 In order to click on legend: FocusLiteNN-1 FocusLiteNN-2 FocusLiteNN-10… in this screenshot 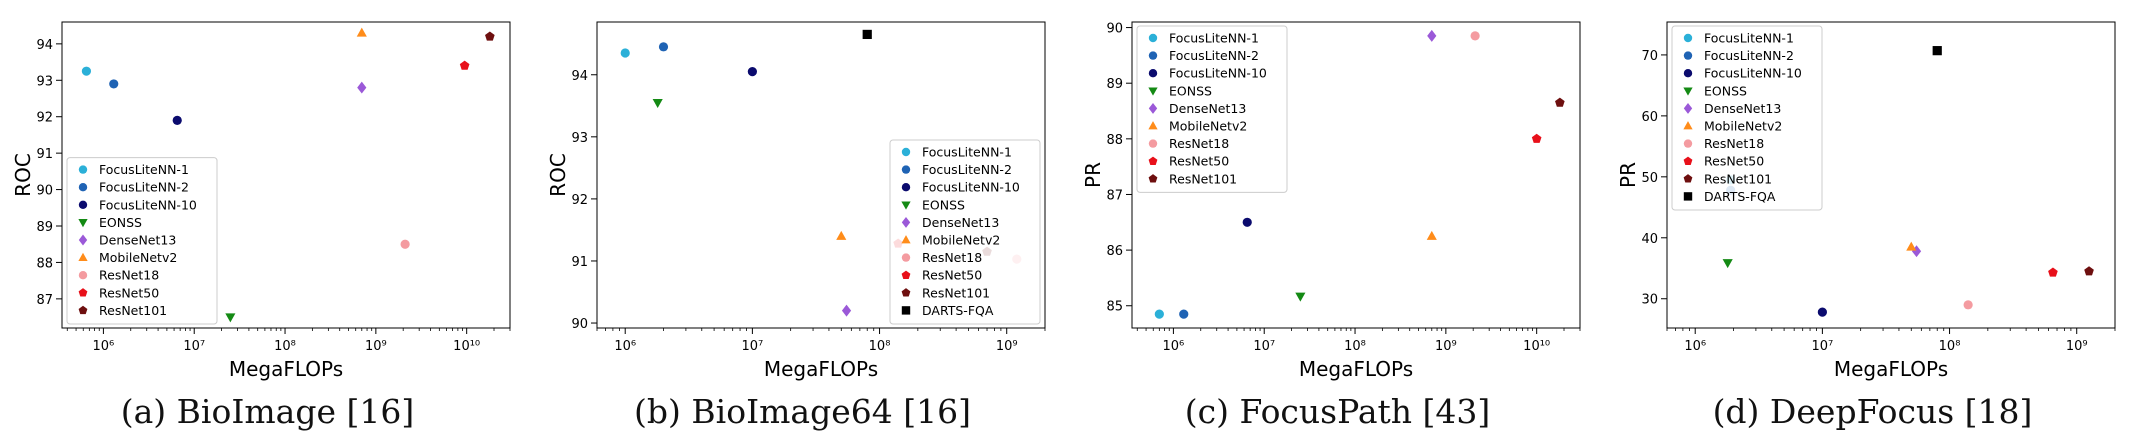, I will do `click(965, 232)`.